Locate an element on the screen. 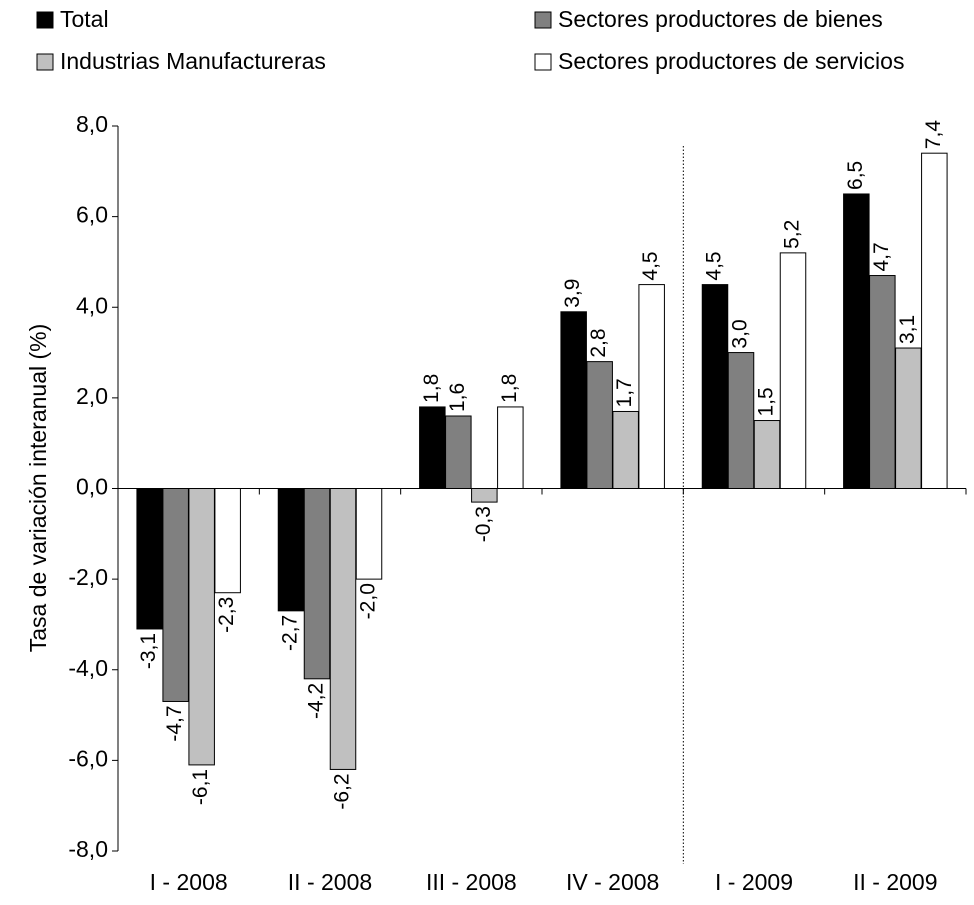  data-label: 3,9 is located at coordinates (572, 293).